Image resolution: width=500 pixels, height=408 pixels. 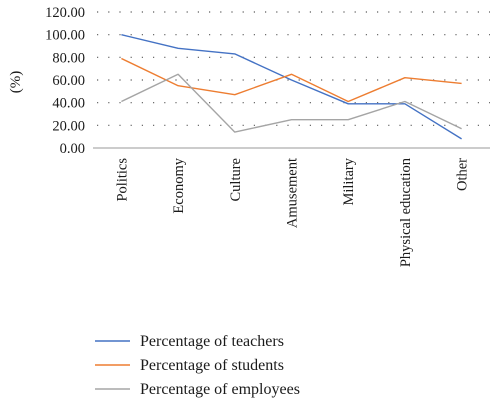 What do you see at coordinates (122, 180) in the screenshot?
I see `x-tick-label: Politics` at bounding box center [122, 180].